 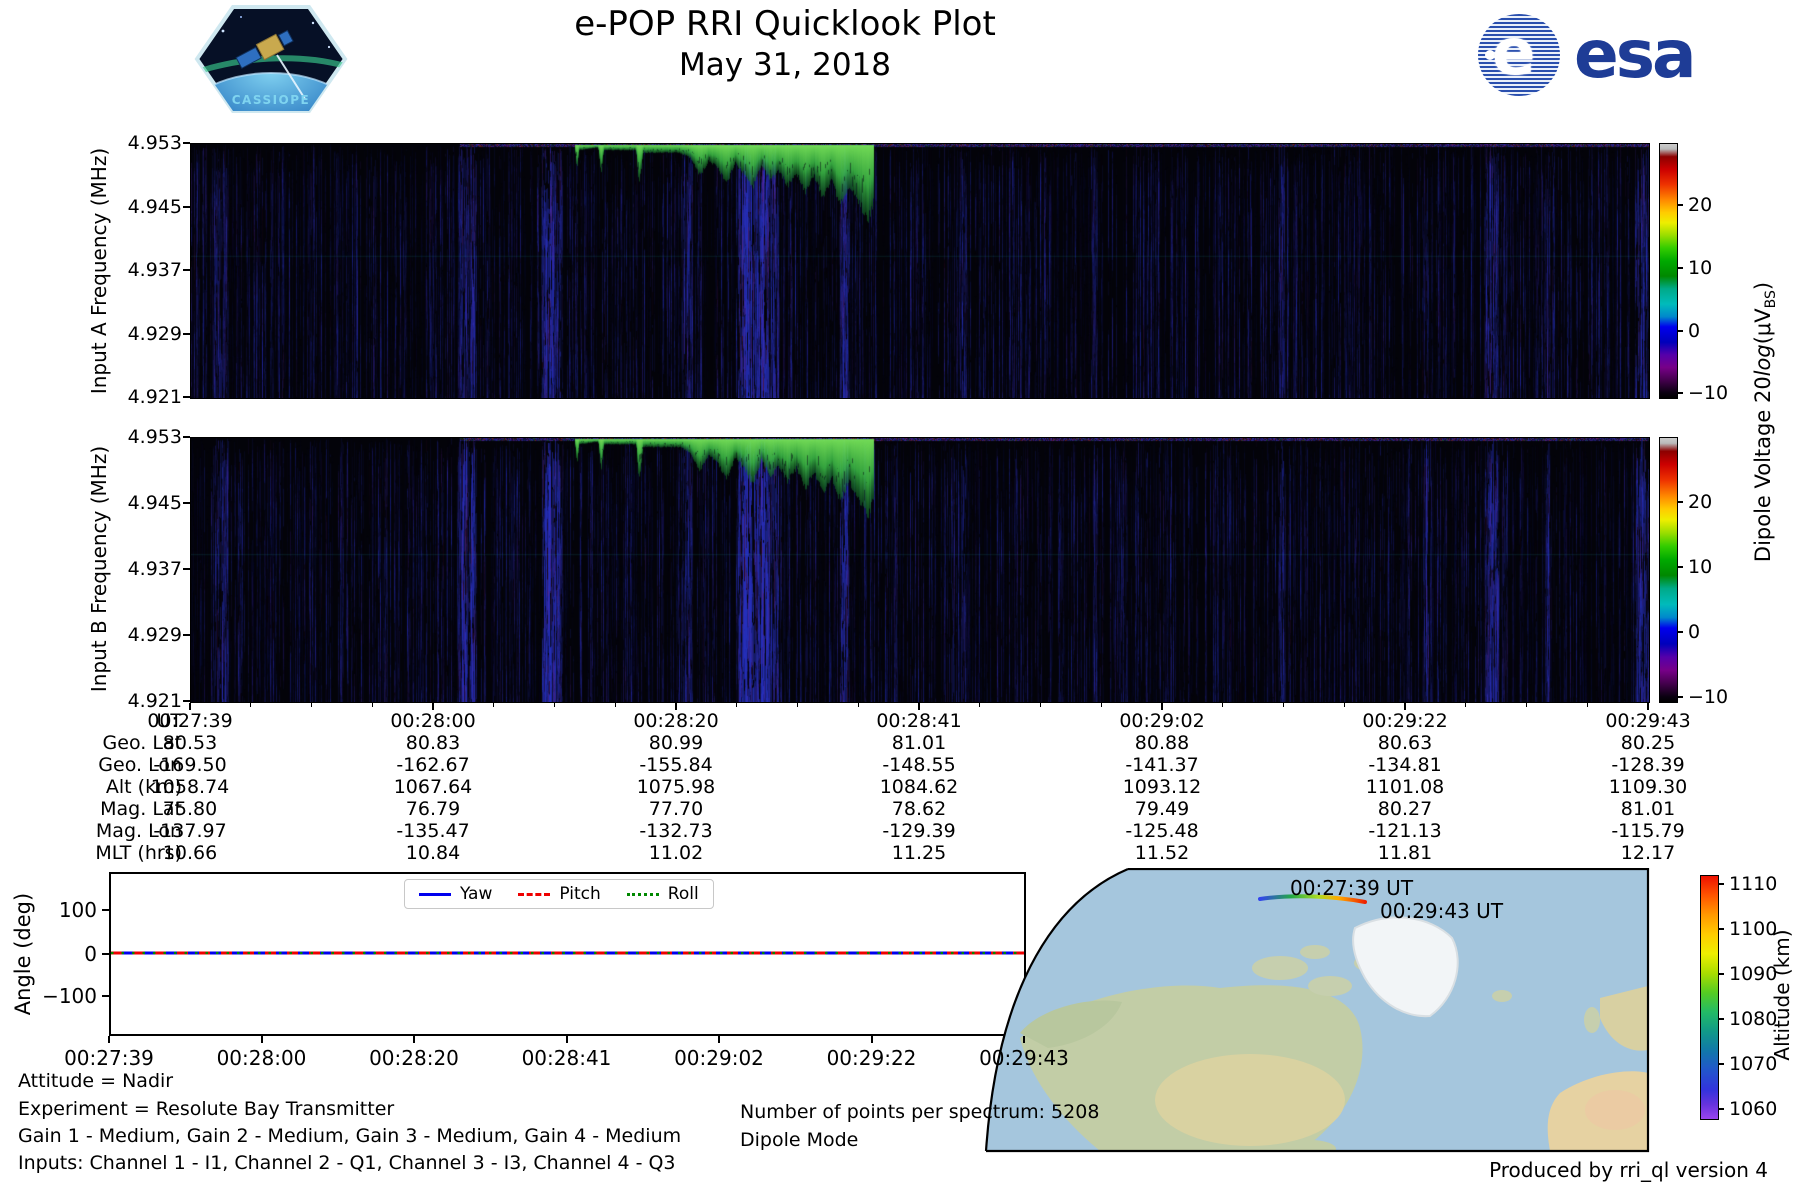 What do you see at coordinates (138, 831) in the screenshot?
I see `ephemeris-row-label: Mag. Lon` at bounding box center [138, 831].